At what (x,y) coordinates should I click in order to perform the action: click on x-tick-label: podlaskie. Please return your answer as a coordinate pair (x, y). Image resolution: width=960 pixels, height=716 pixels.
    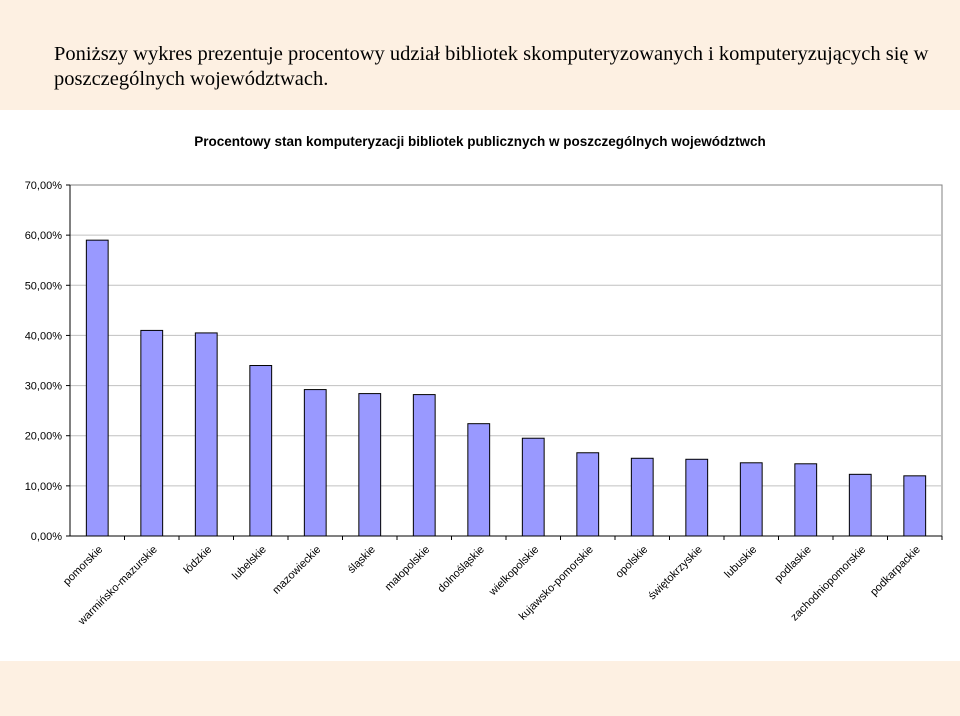
    Looking at the image, I should click on (793, 564).